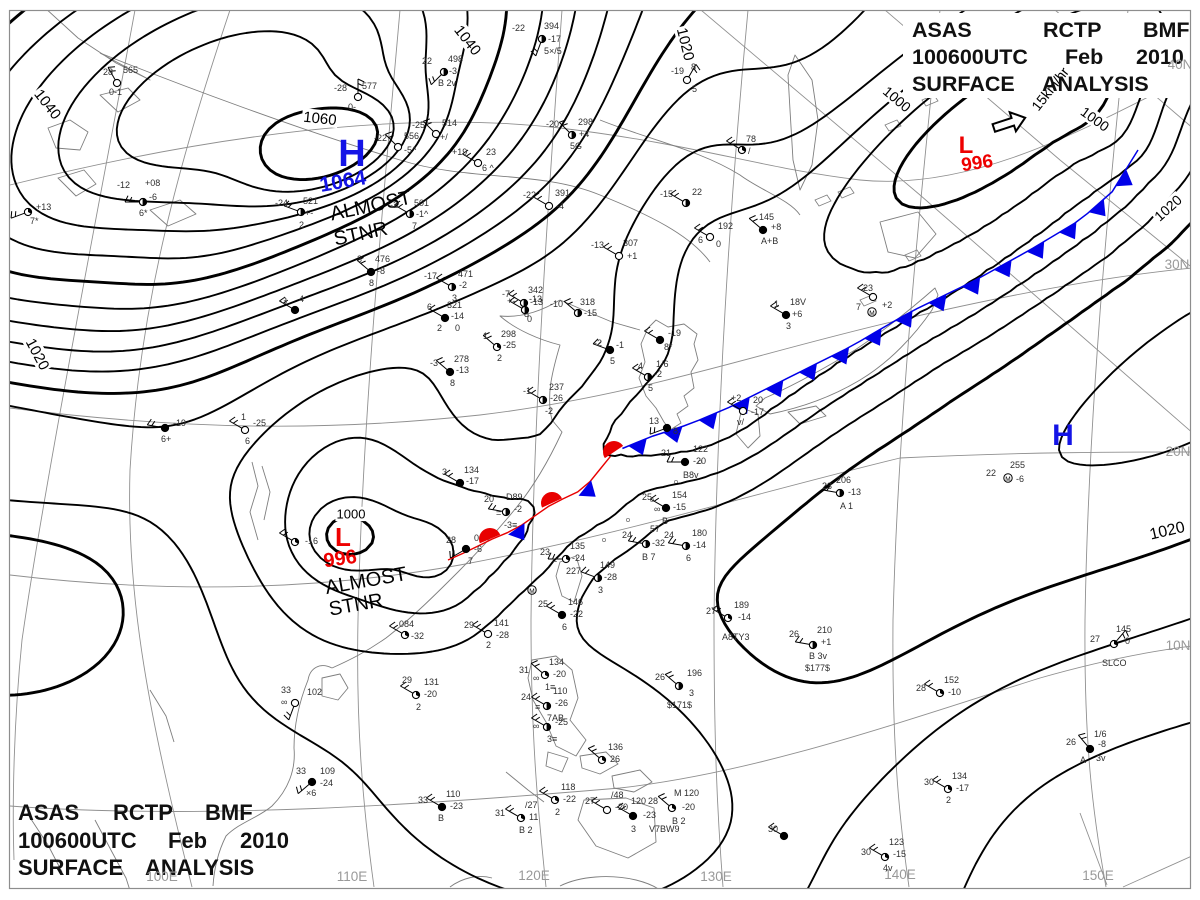 Image resolution: width=1200 pixels, height=900 pixels. I want to click on svg-text: 556, so click(411, 136).